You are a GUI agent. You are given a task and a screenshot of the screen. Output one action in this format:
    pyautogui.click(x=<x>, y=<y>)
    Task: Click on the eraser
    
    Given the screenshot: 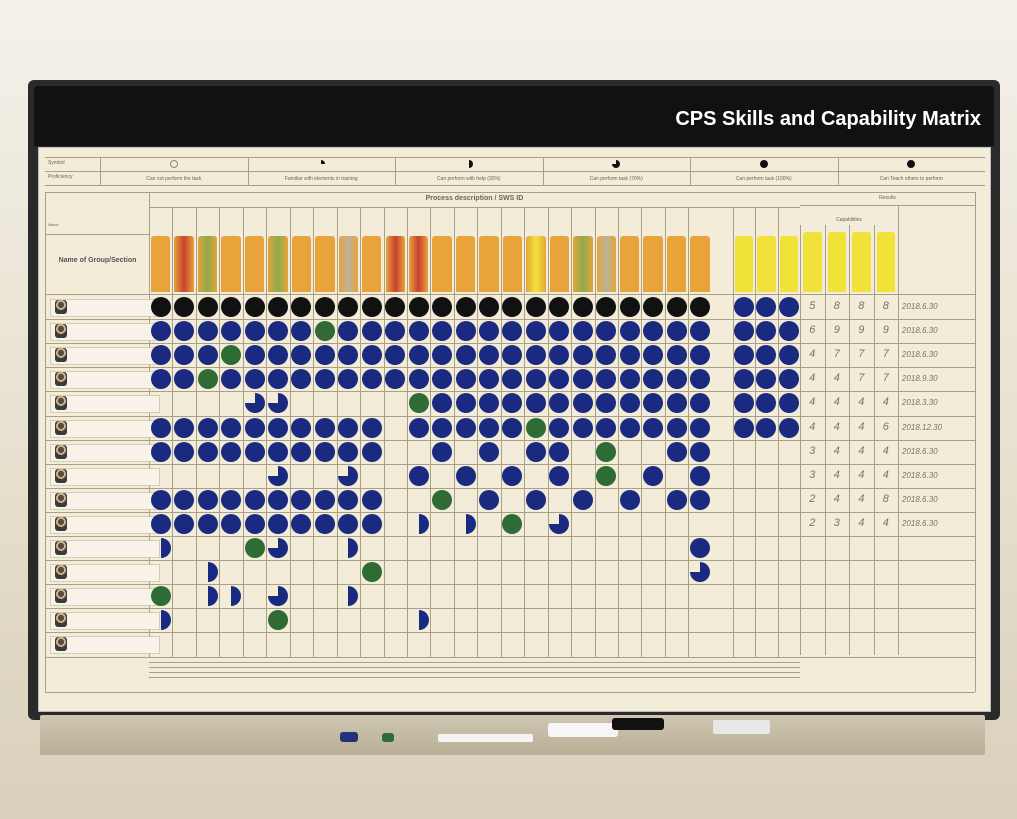 What is the action you would take?
    pyautogui.click(x=741, y=727)
    